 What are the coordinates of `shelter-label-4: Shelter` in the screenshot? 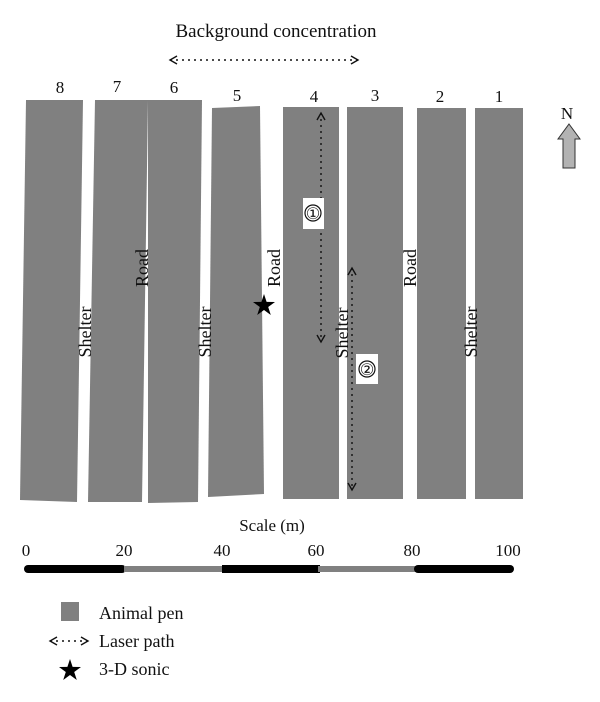 It's located at (471, 332).